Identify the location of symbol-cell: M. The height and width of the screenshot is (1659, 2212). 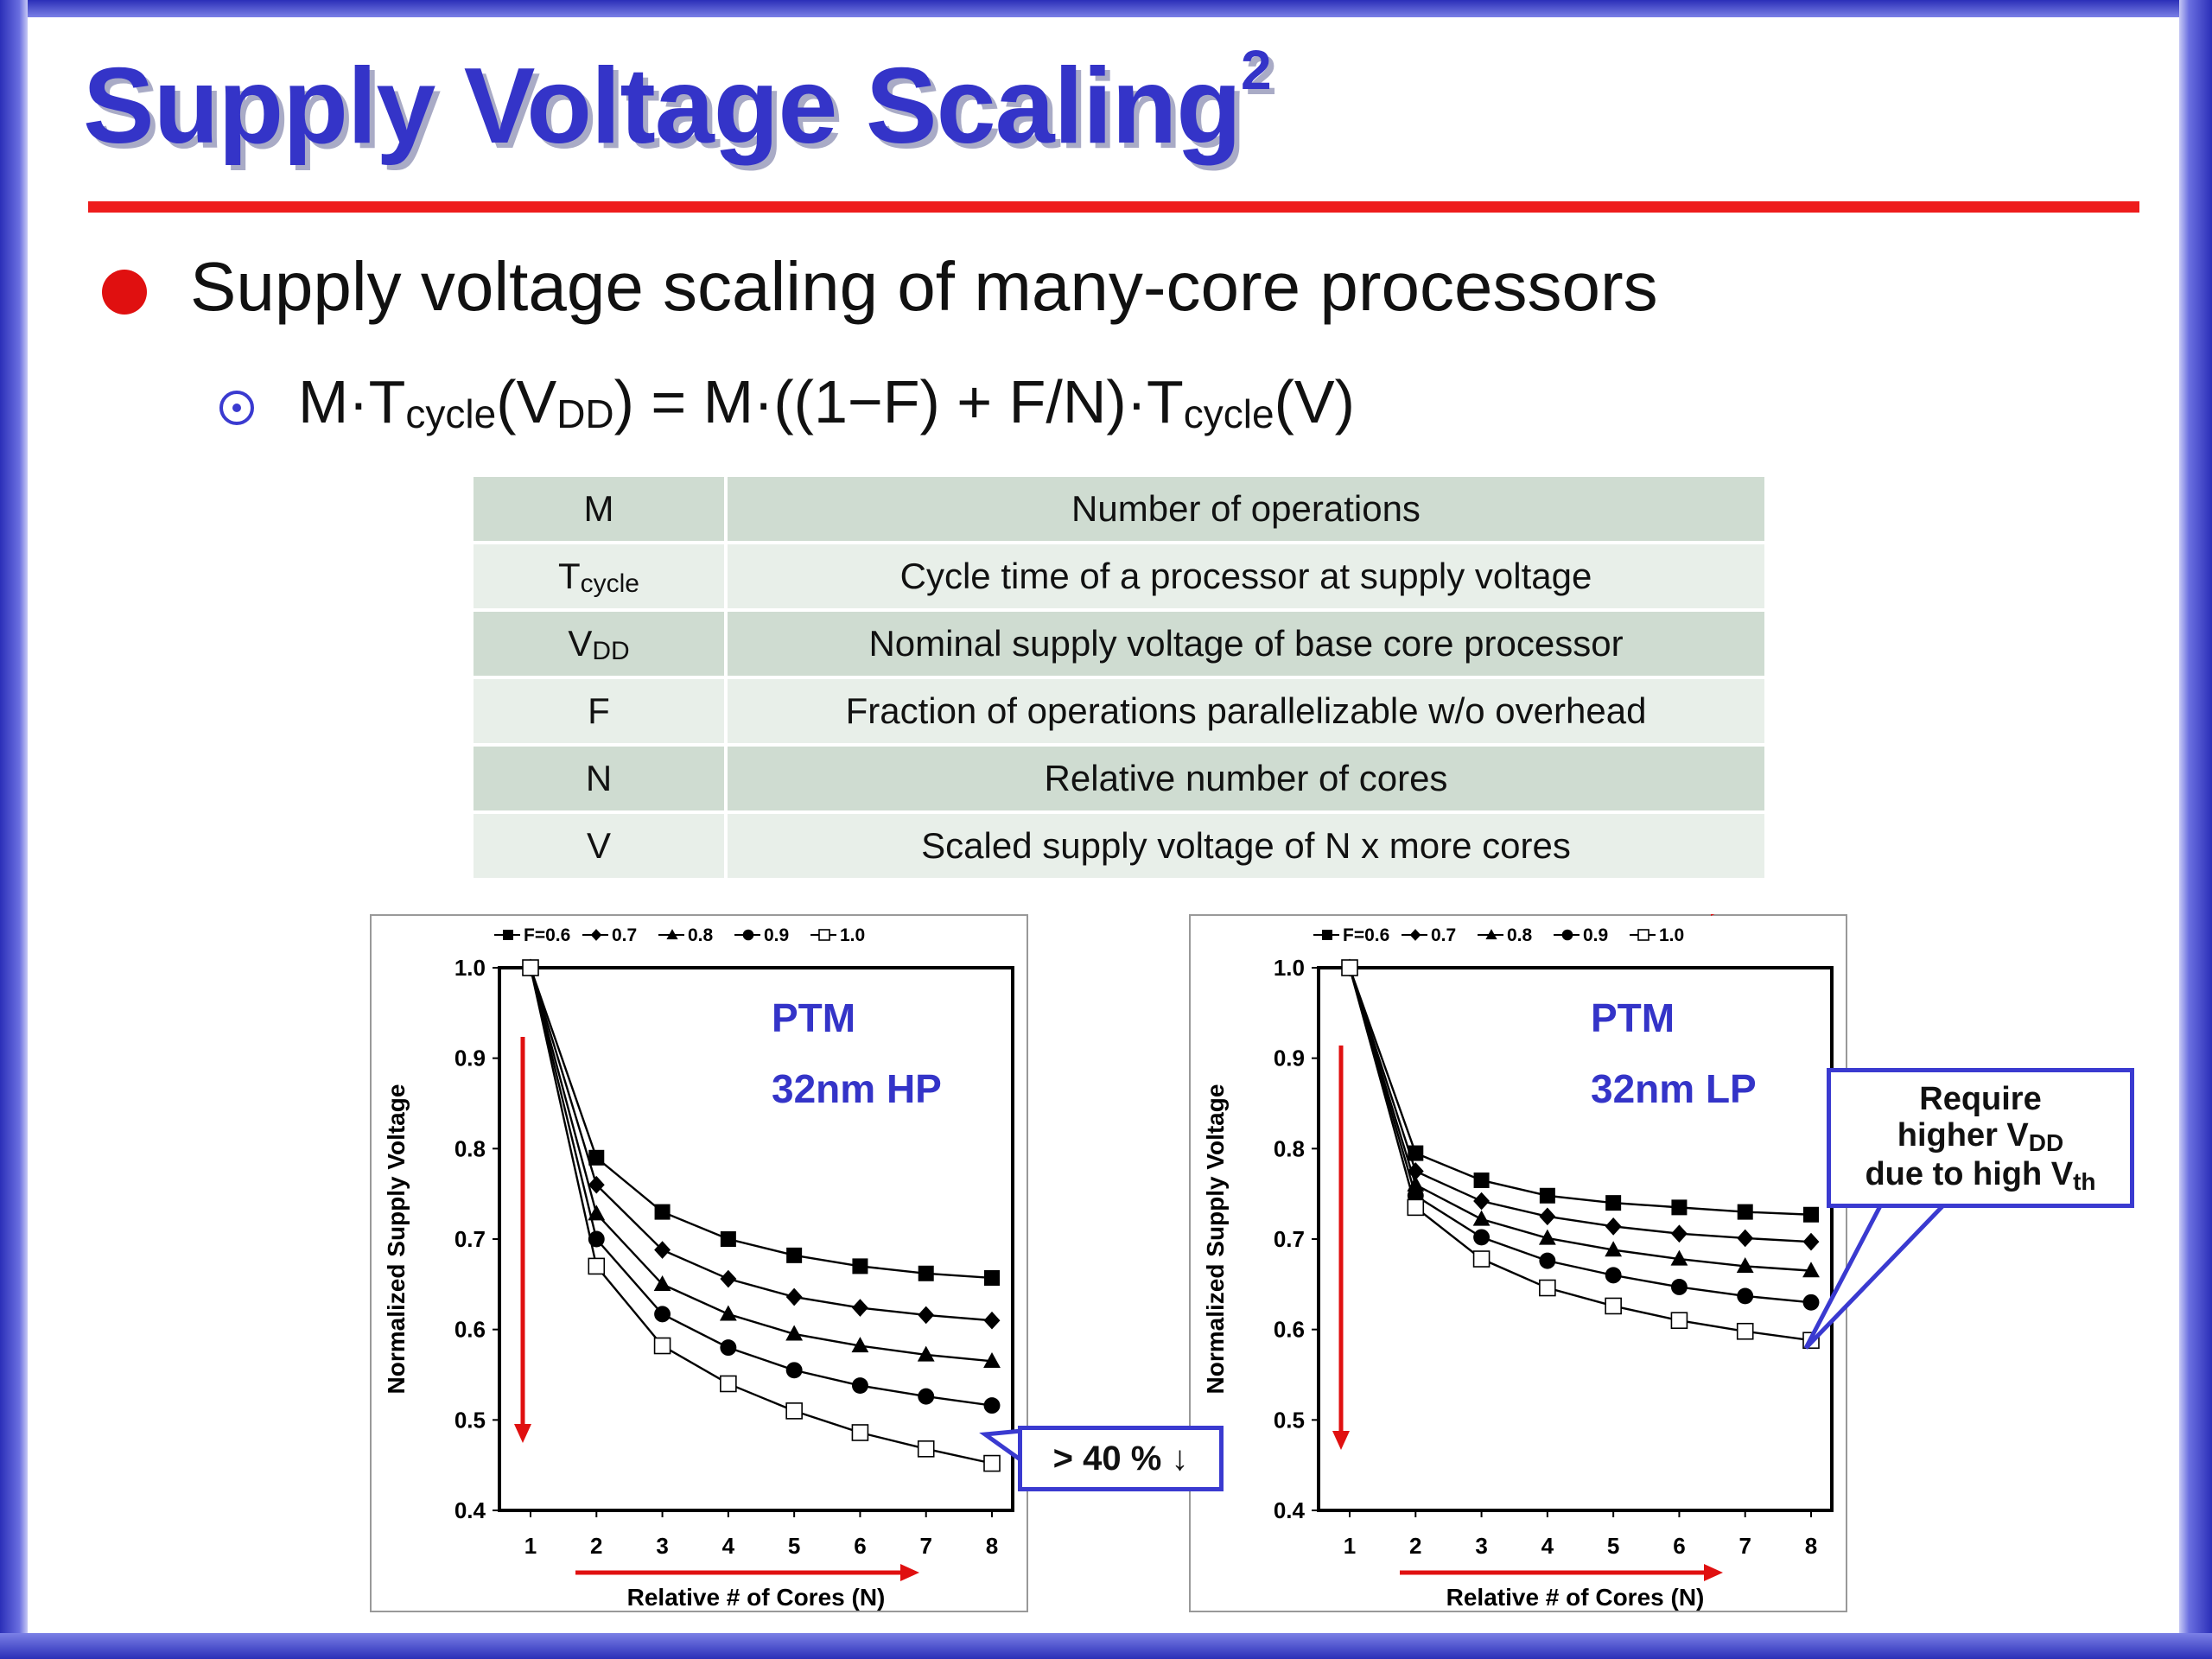
(601, 510).